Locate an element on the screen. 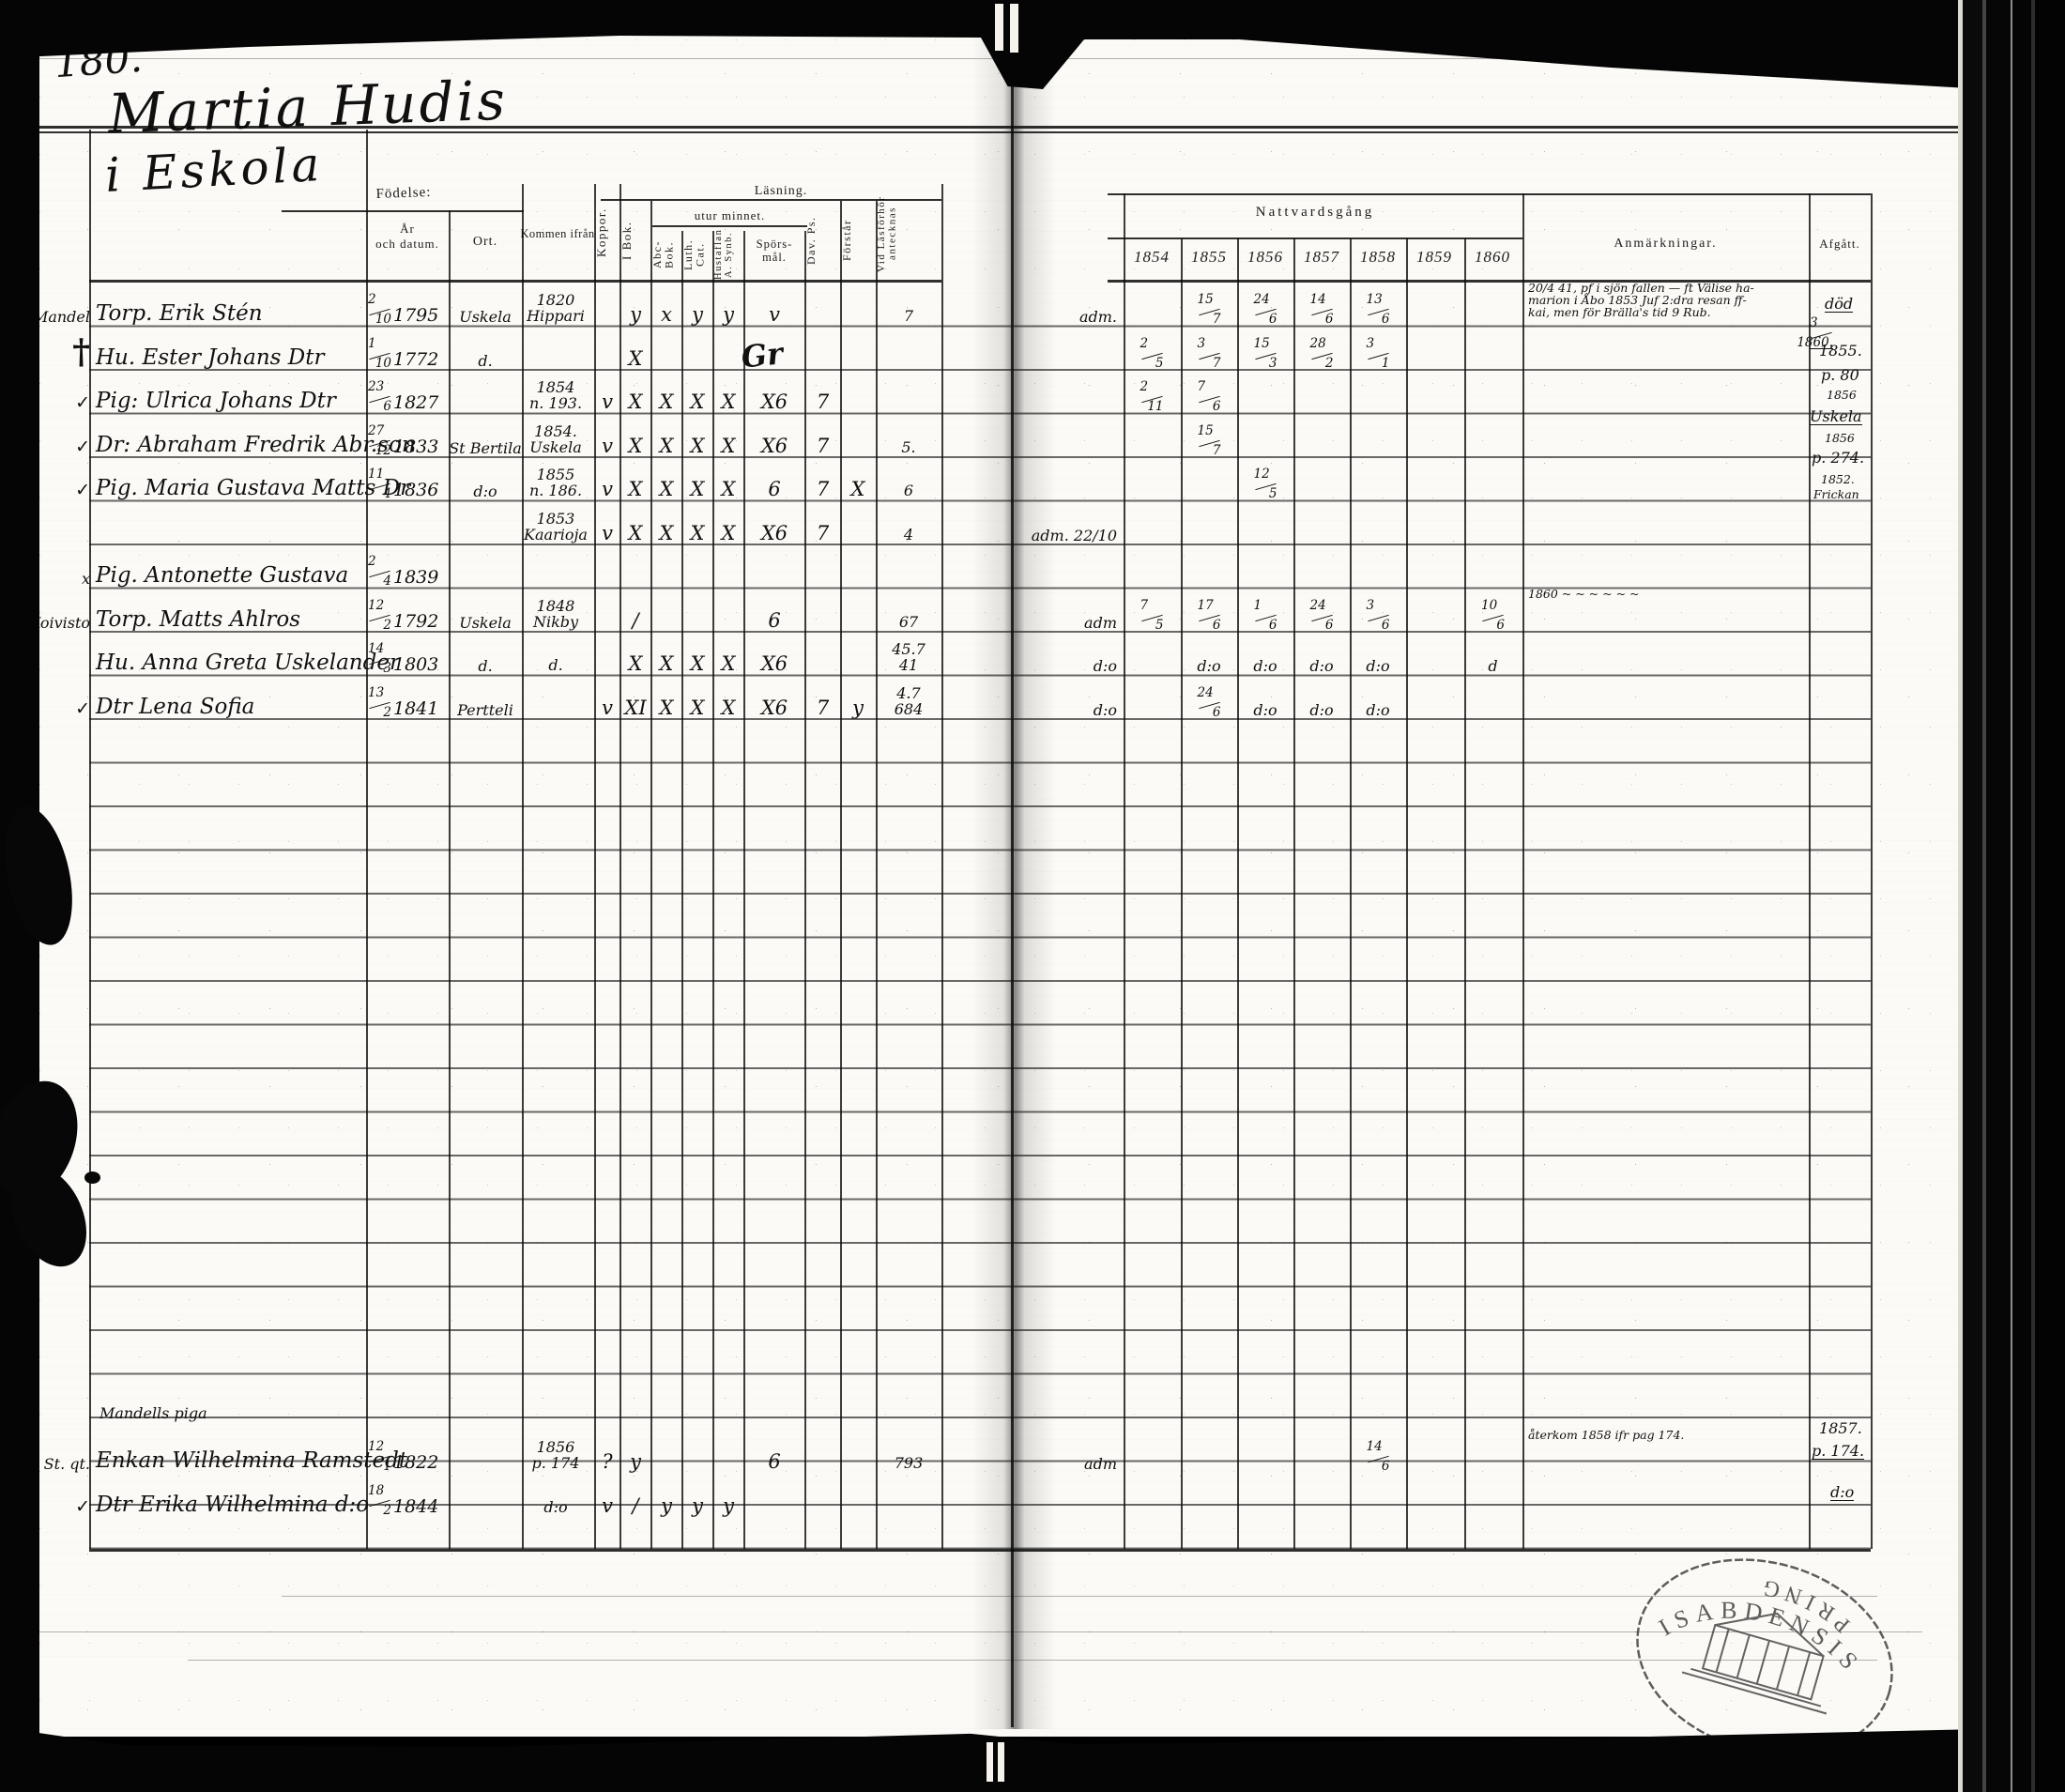 The height and width of the screenshot is (1792, 2065). row-8-hust: X is located at coordinates (728, 664).